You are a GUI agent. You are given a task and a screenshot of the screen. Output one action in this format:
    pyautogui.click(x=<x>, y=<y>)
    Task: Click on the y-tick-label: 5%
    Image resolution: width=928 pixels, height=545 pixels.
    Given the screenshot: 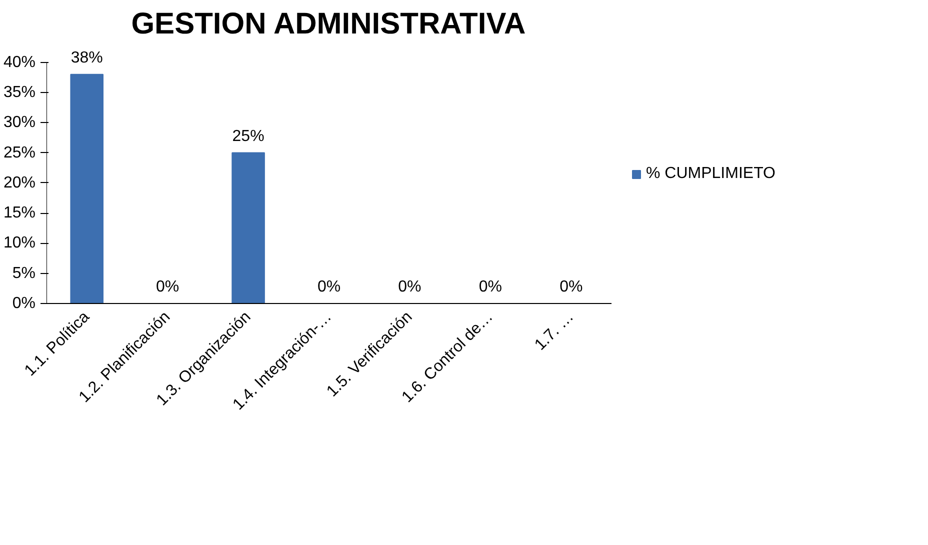 What is the action you would take?
    pyautogui.click(x=24, y=273)
    